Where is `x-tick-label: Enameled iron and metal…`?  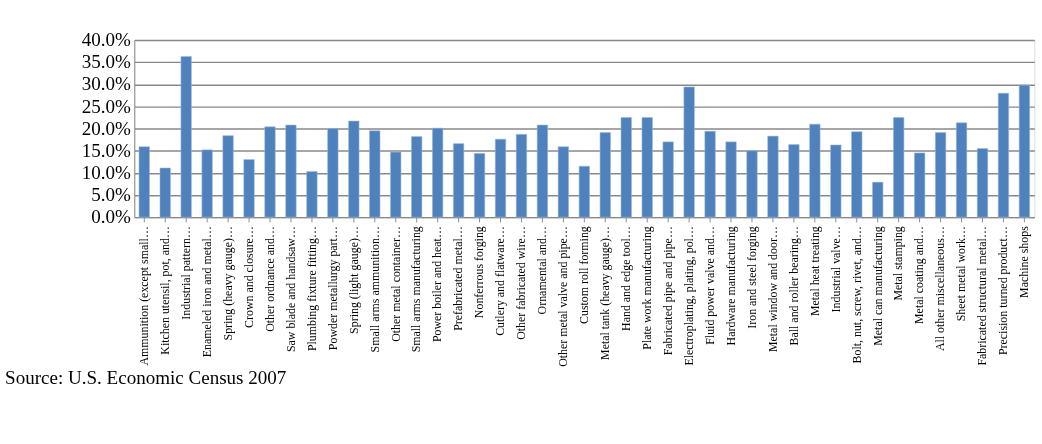 x-tick-label: Enameled iron and metal… is located at coordinates (206, 292).